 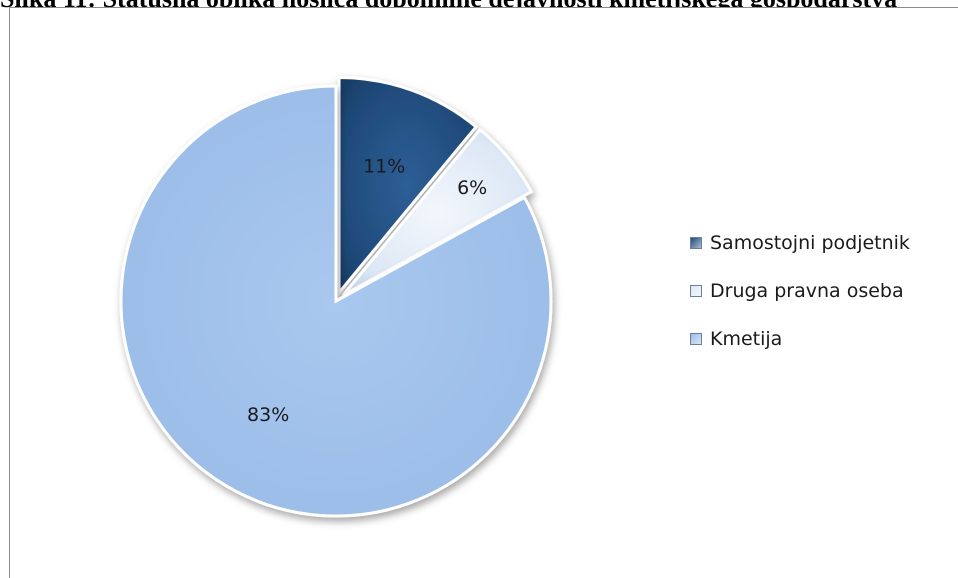 What do you see at coordinates (746, 339) in the screenshot?
I see `legend-label: Kmetija` at bounding box center [746, 339].